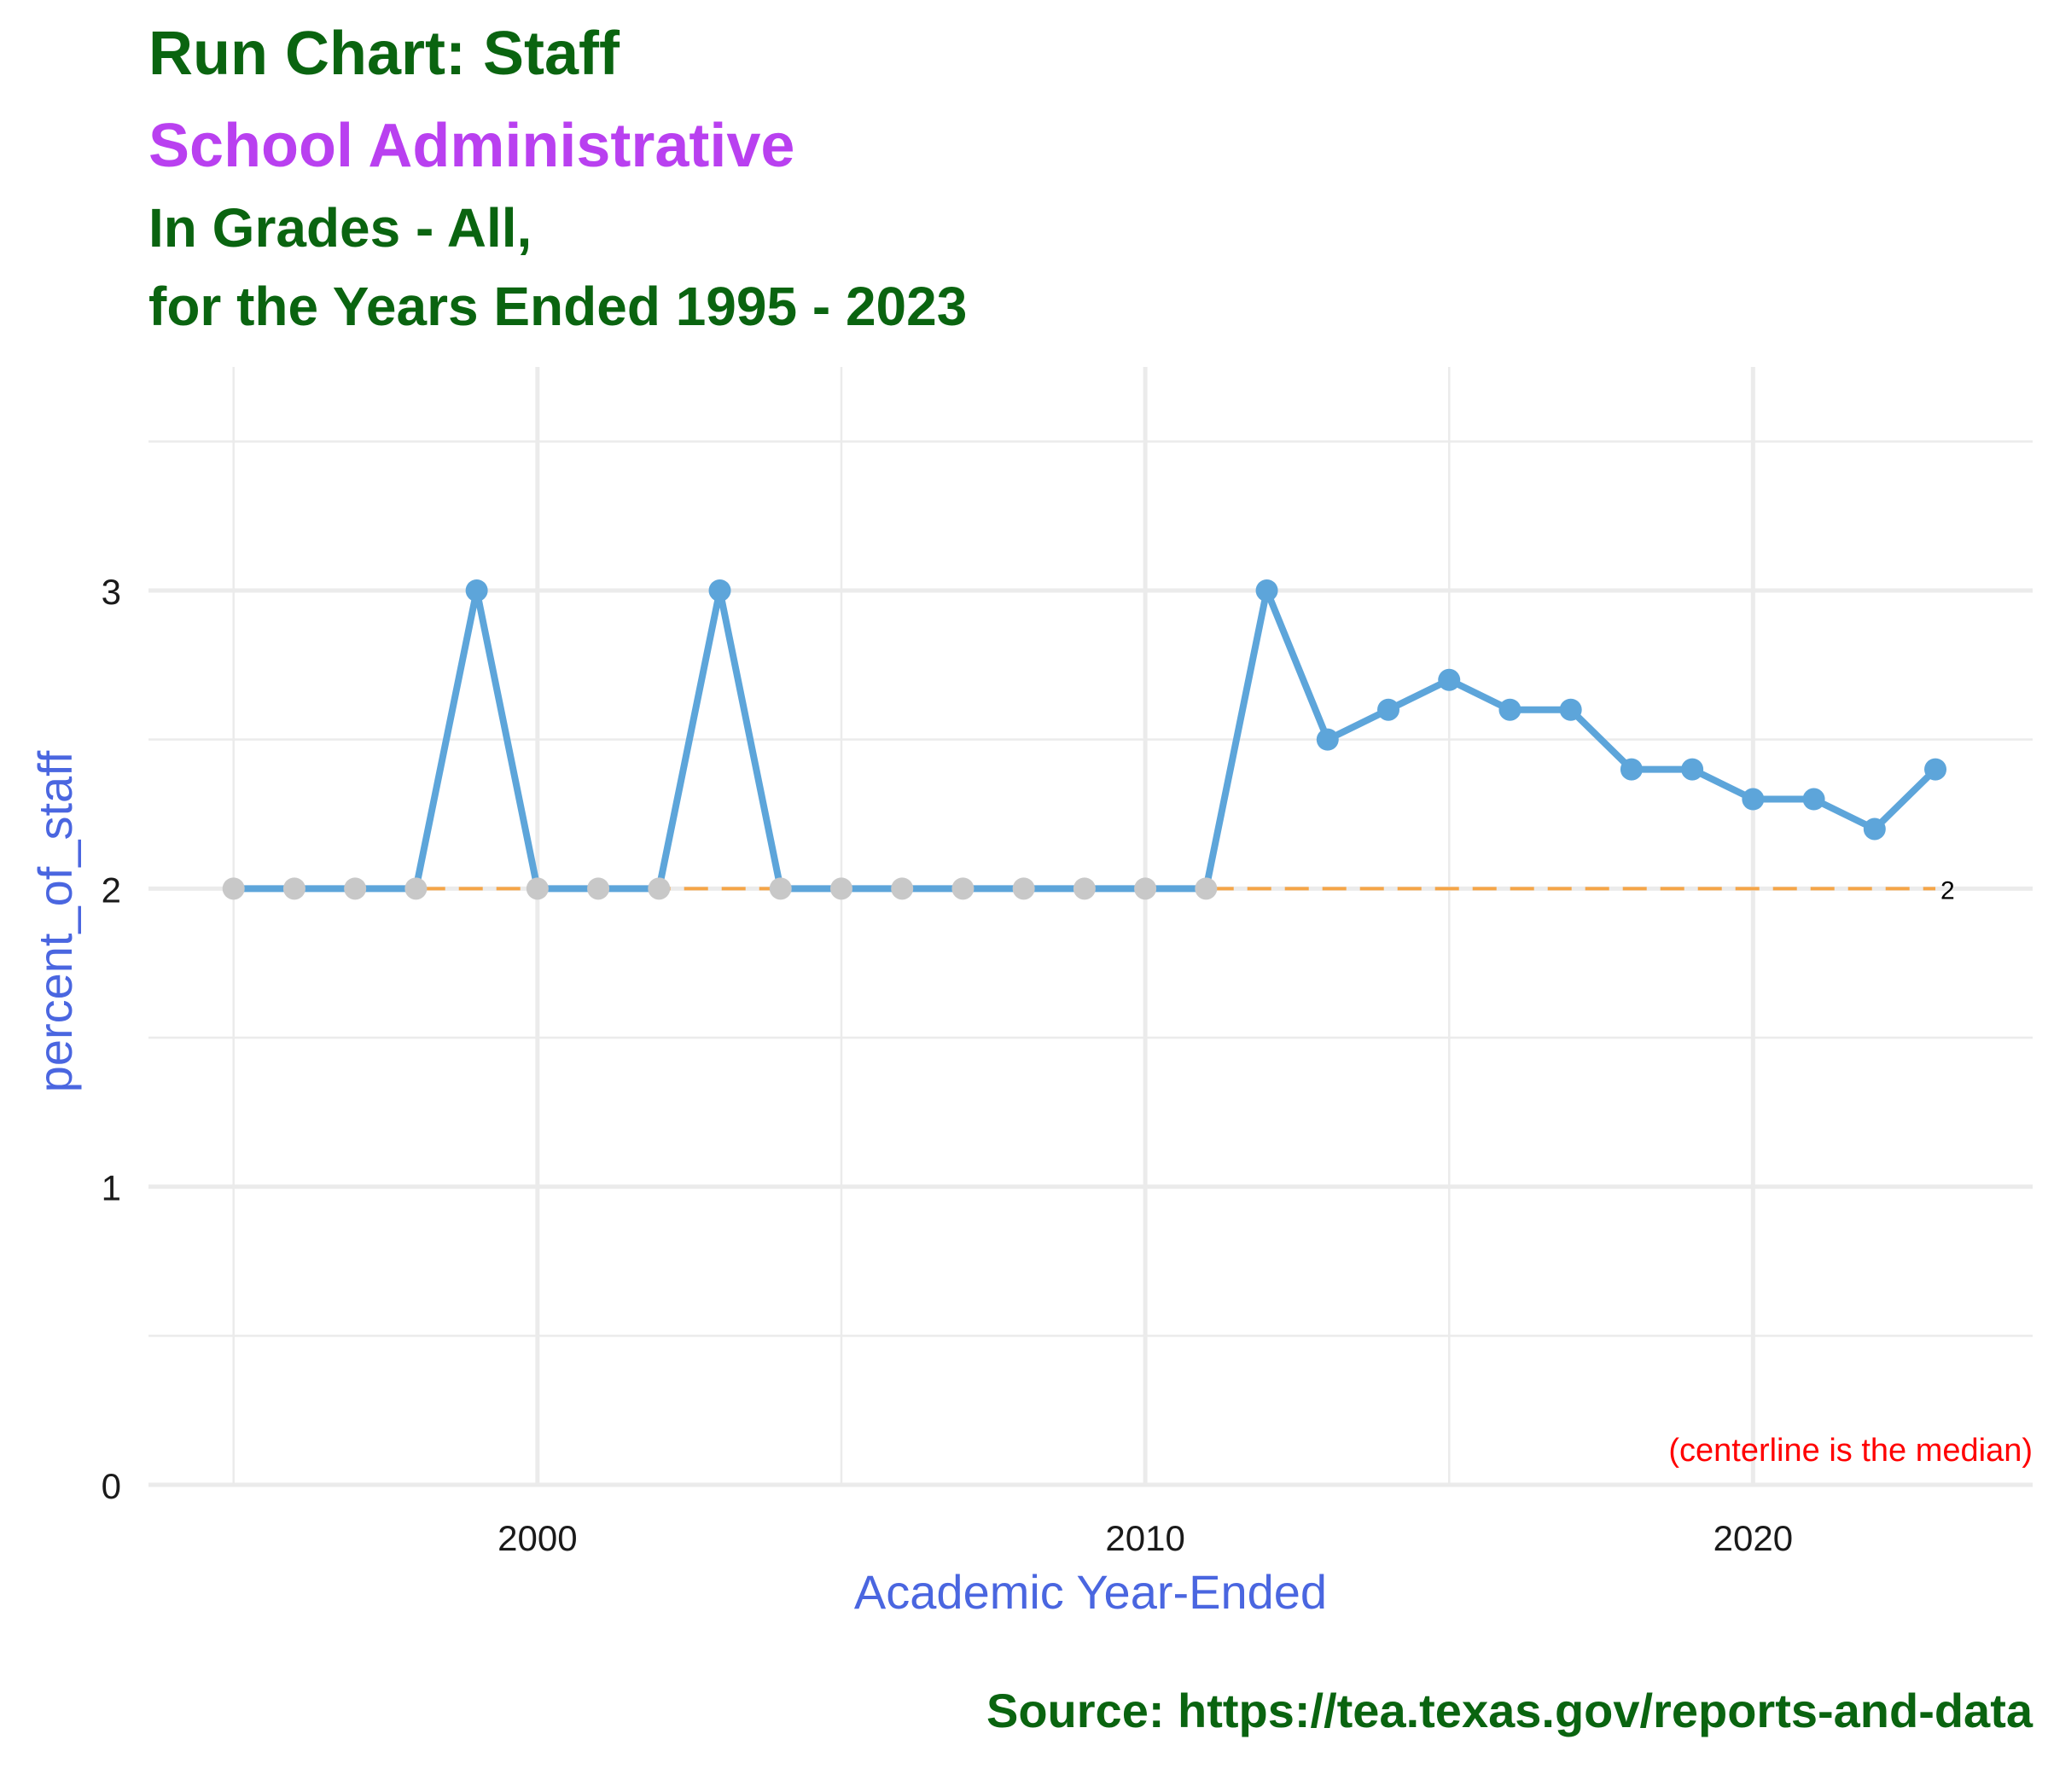 This screenshot has width=2048, height=1792. What do you see at coordinates (384, 54) in the screenshot?
I see `chart-title: Run Chart: Staff` at bounding box center [384, 54].